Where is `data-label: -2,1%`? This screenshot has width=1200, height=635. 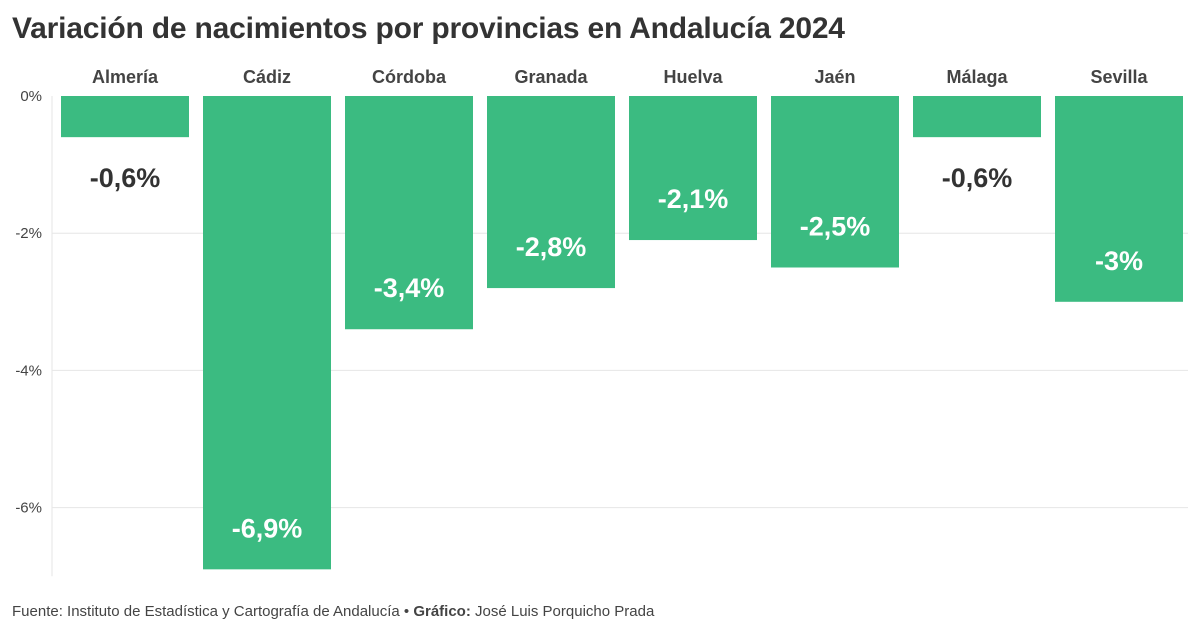
data-label: -2,1% is located at coordinates (693, 199).